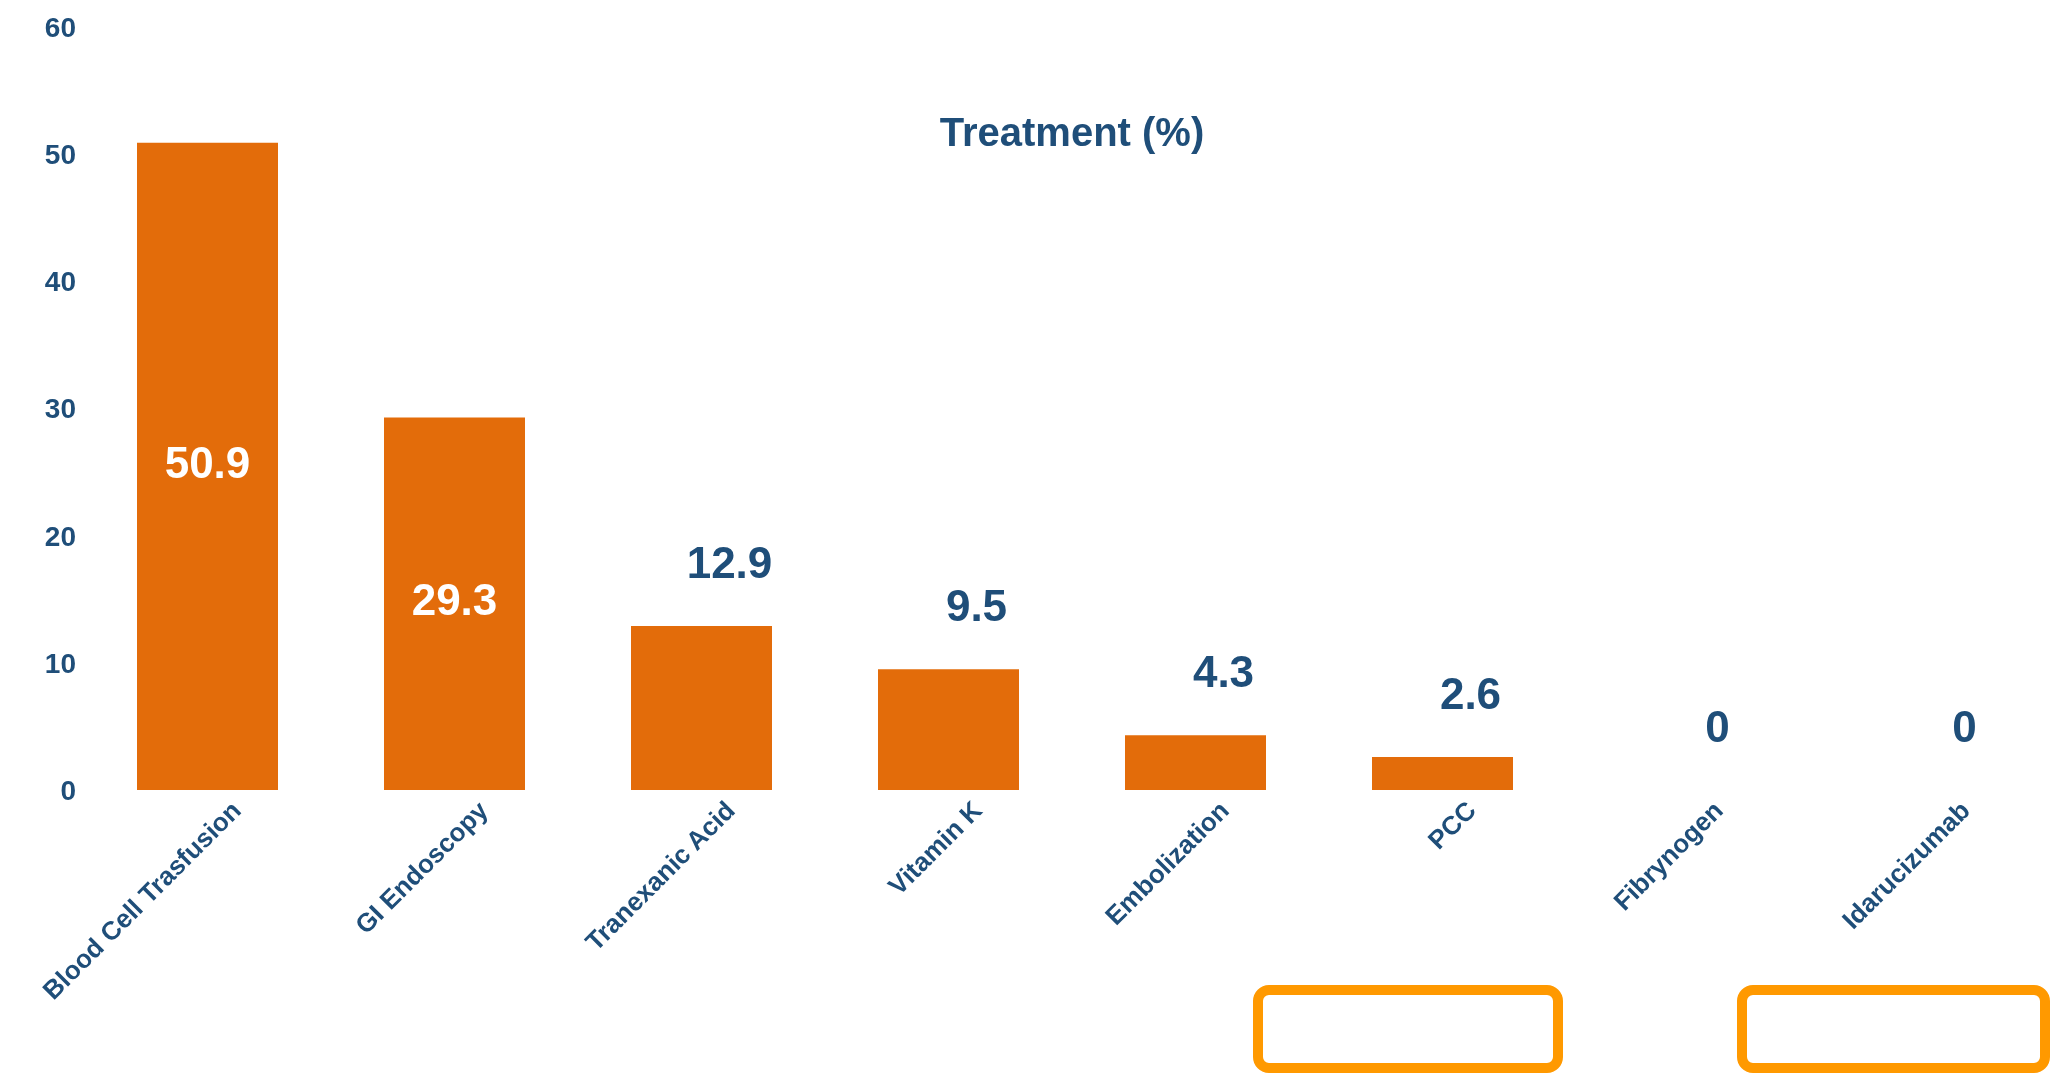  Describe the element at coordinates (60, 282) in the screenshot. I see `y-tick-label: 40` at that location.